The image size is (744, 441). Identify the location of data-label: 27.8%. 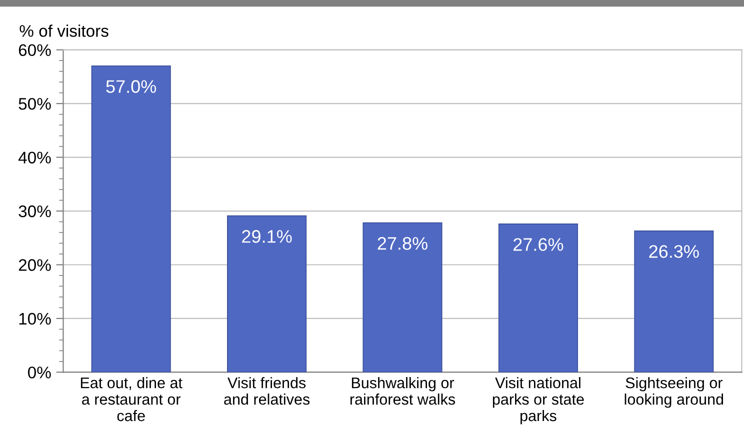
(403, 243).